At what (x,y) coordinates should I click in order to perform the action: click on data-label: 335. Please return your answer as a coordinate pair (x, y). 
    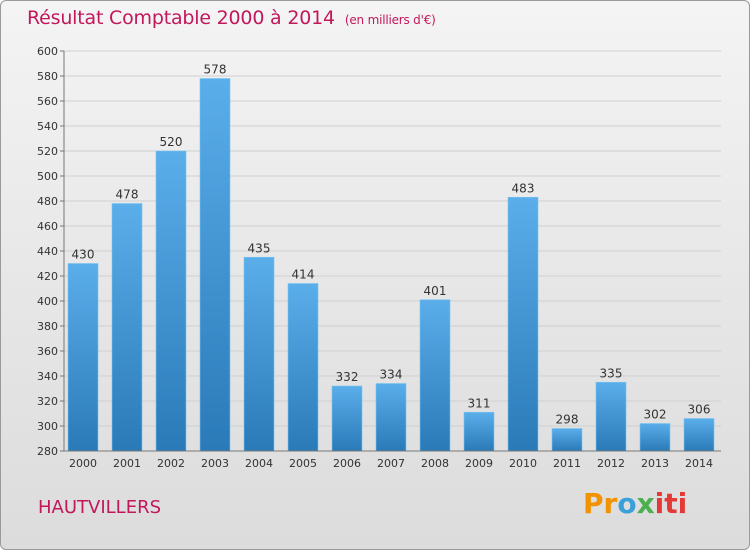
    Looking at the image, I should click on (611, 373).